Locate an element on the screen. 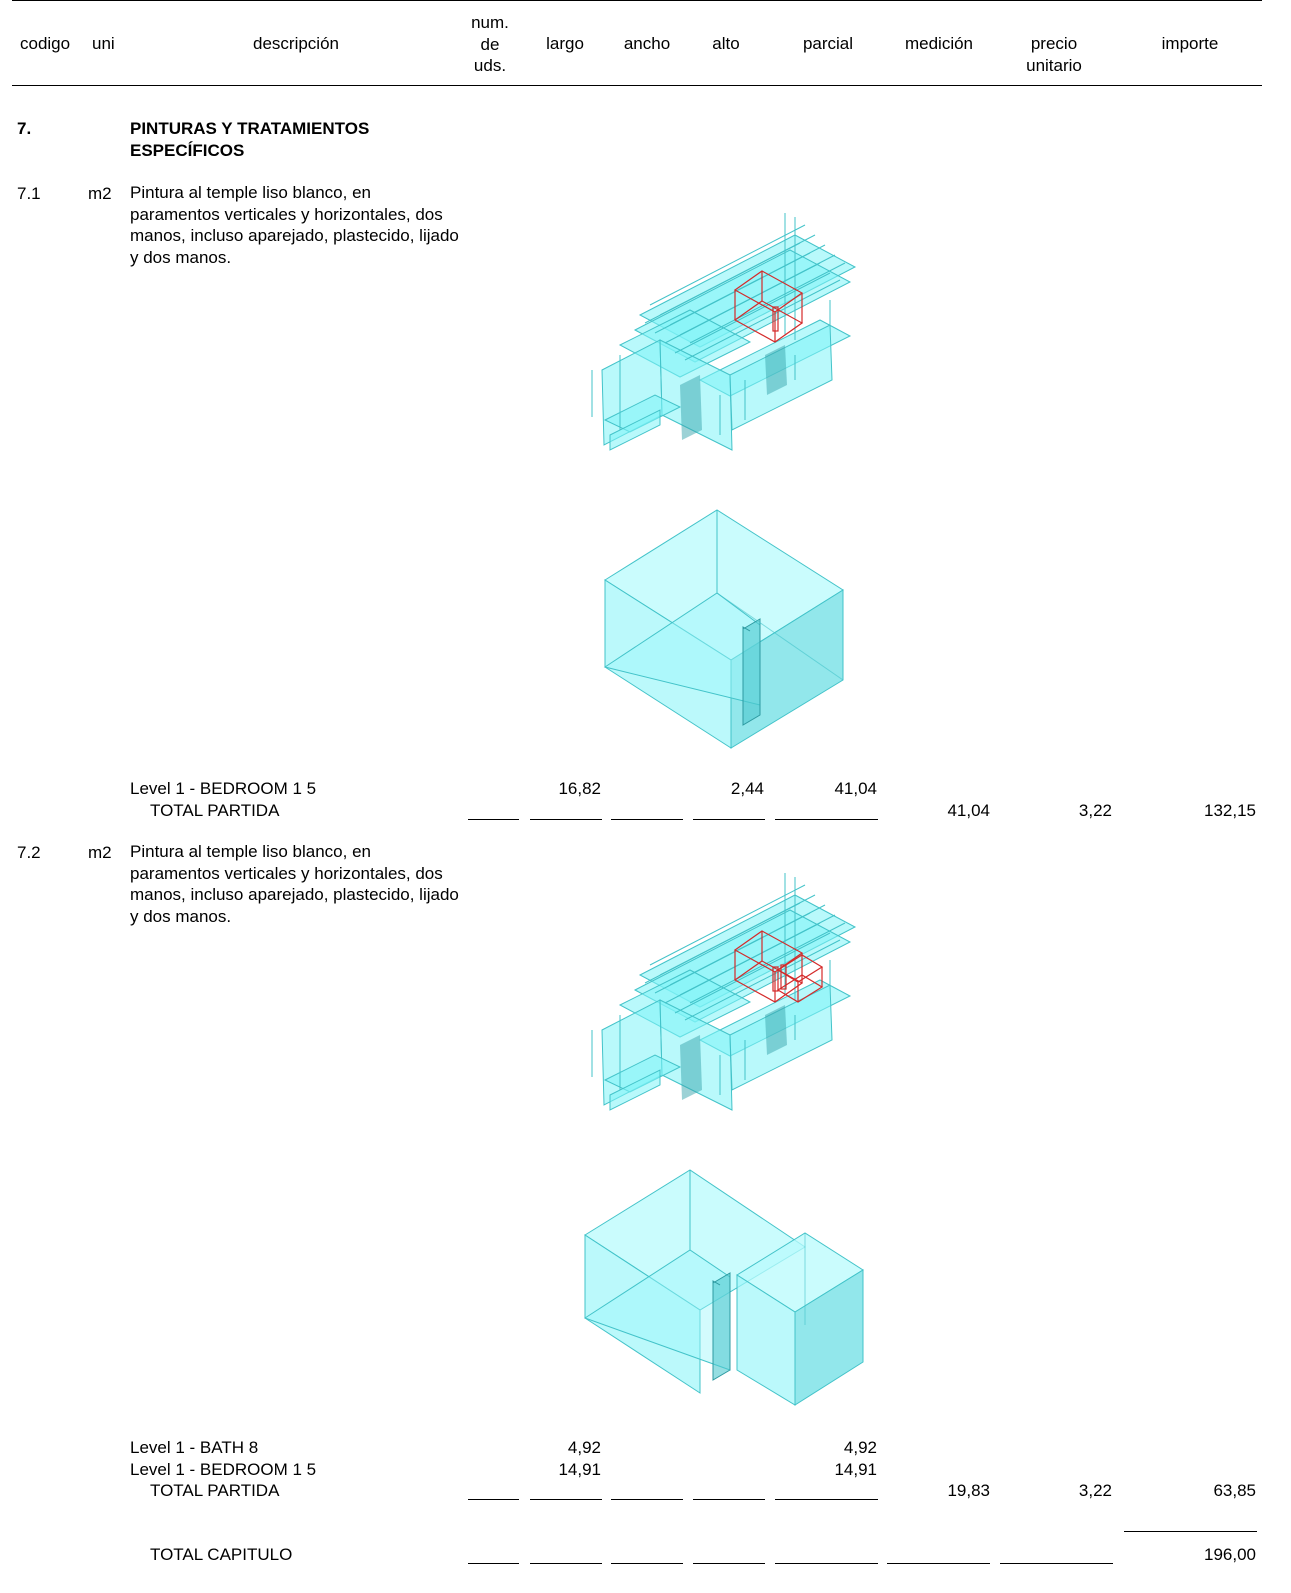 This screenshot has height=1593, width=1291. header-codigo: codigo is located at coordinates (45, 43).